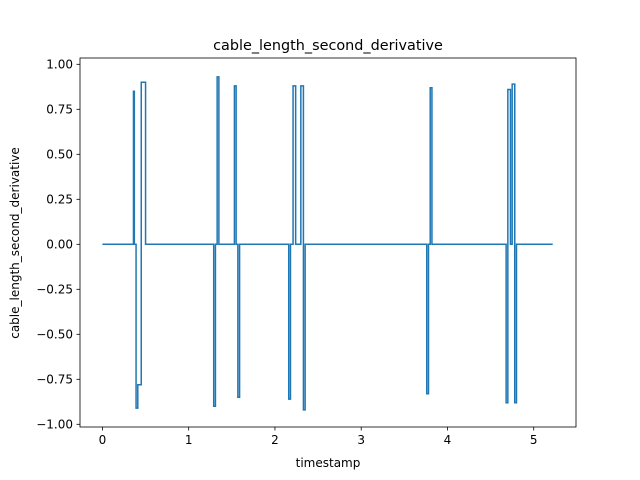 This screenshot has height=480, width=640. Describe the element at coordinates (59, 200) in the screenshot. I see `y-tick-label: 0.25` at that location.